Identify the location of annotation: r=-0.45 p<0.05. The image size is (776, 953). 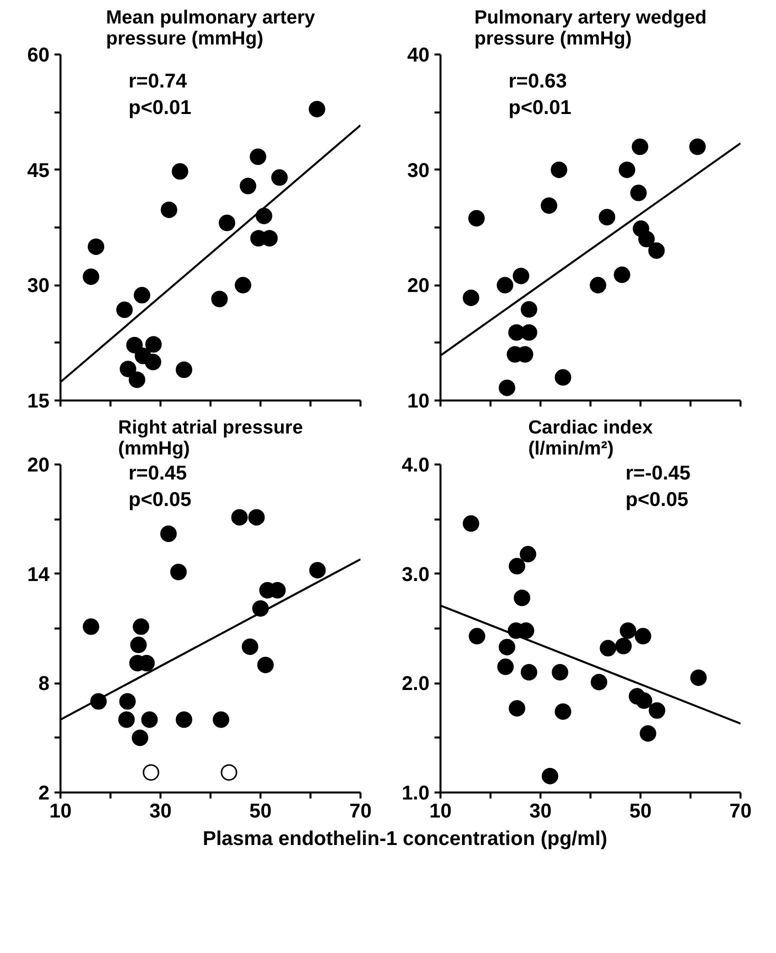
(658, 486).